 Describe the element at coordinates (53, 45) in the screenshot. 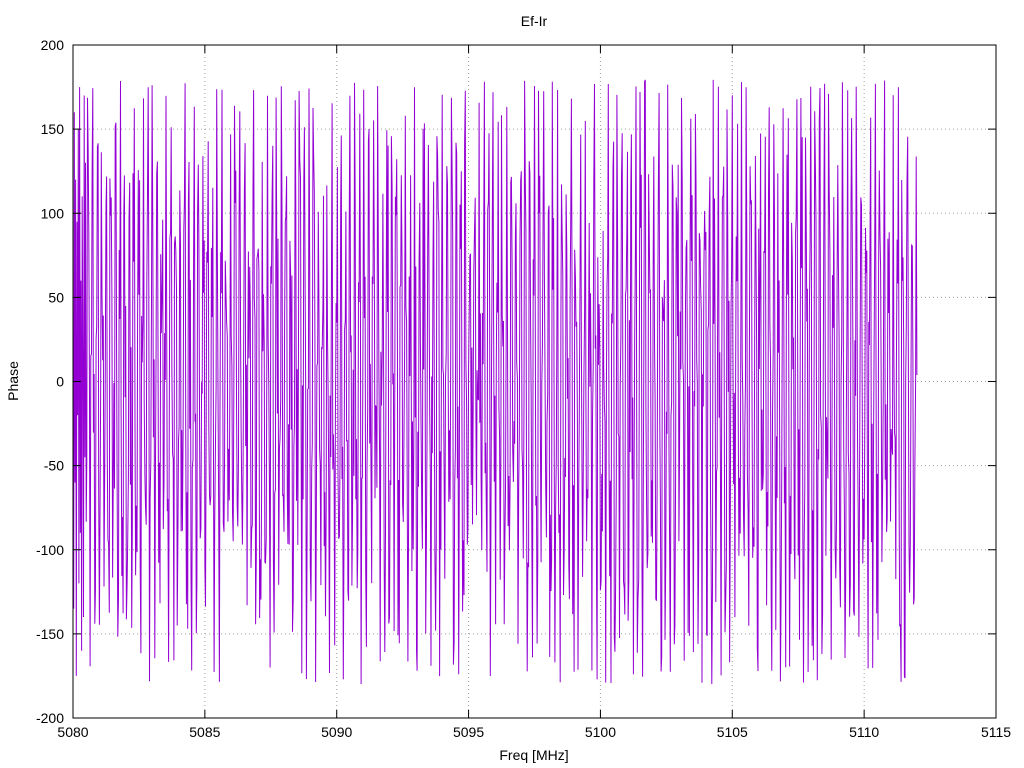

I see `y-tick-label: 200` at that location.